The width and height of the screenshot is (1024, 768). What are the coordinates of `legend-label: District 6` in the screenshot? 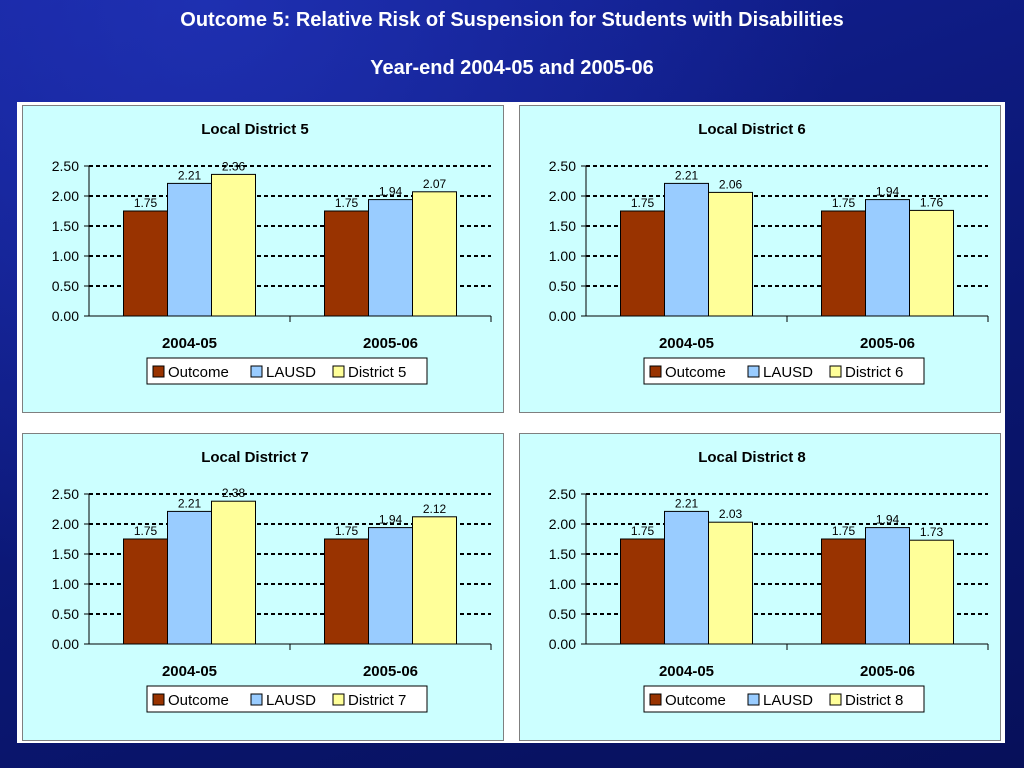 It's located at (874, 372).